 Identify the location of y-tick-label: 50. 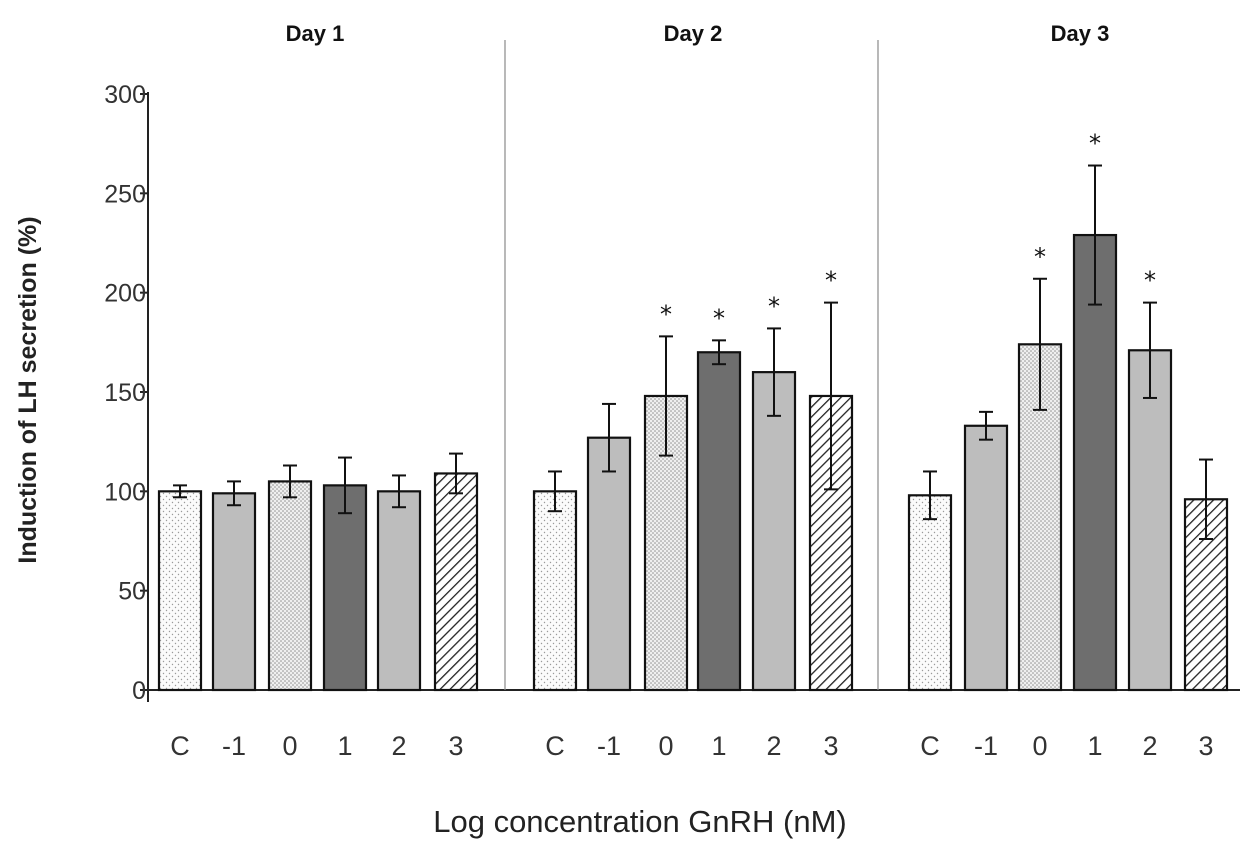
(132, 592).